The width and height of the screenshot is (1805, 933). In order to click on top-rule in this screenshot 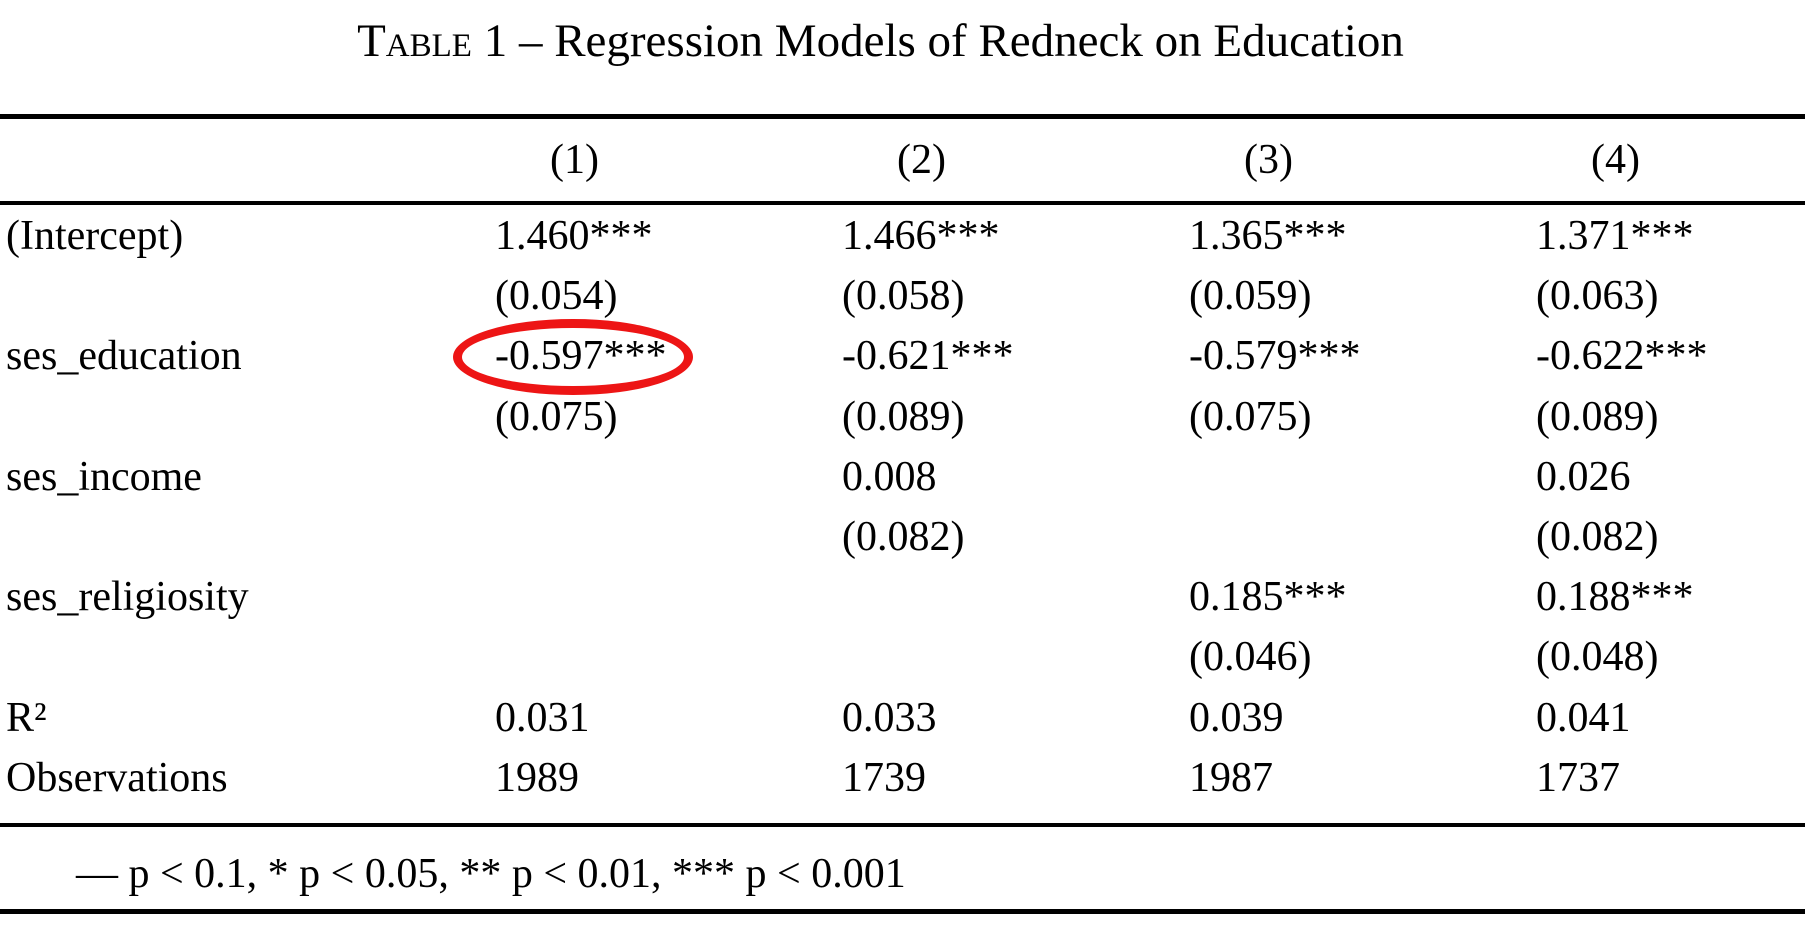, I will do `click(902, 116)`.